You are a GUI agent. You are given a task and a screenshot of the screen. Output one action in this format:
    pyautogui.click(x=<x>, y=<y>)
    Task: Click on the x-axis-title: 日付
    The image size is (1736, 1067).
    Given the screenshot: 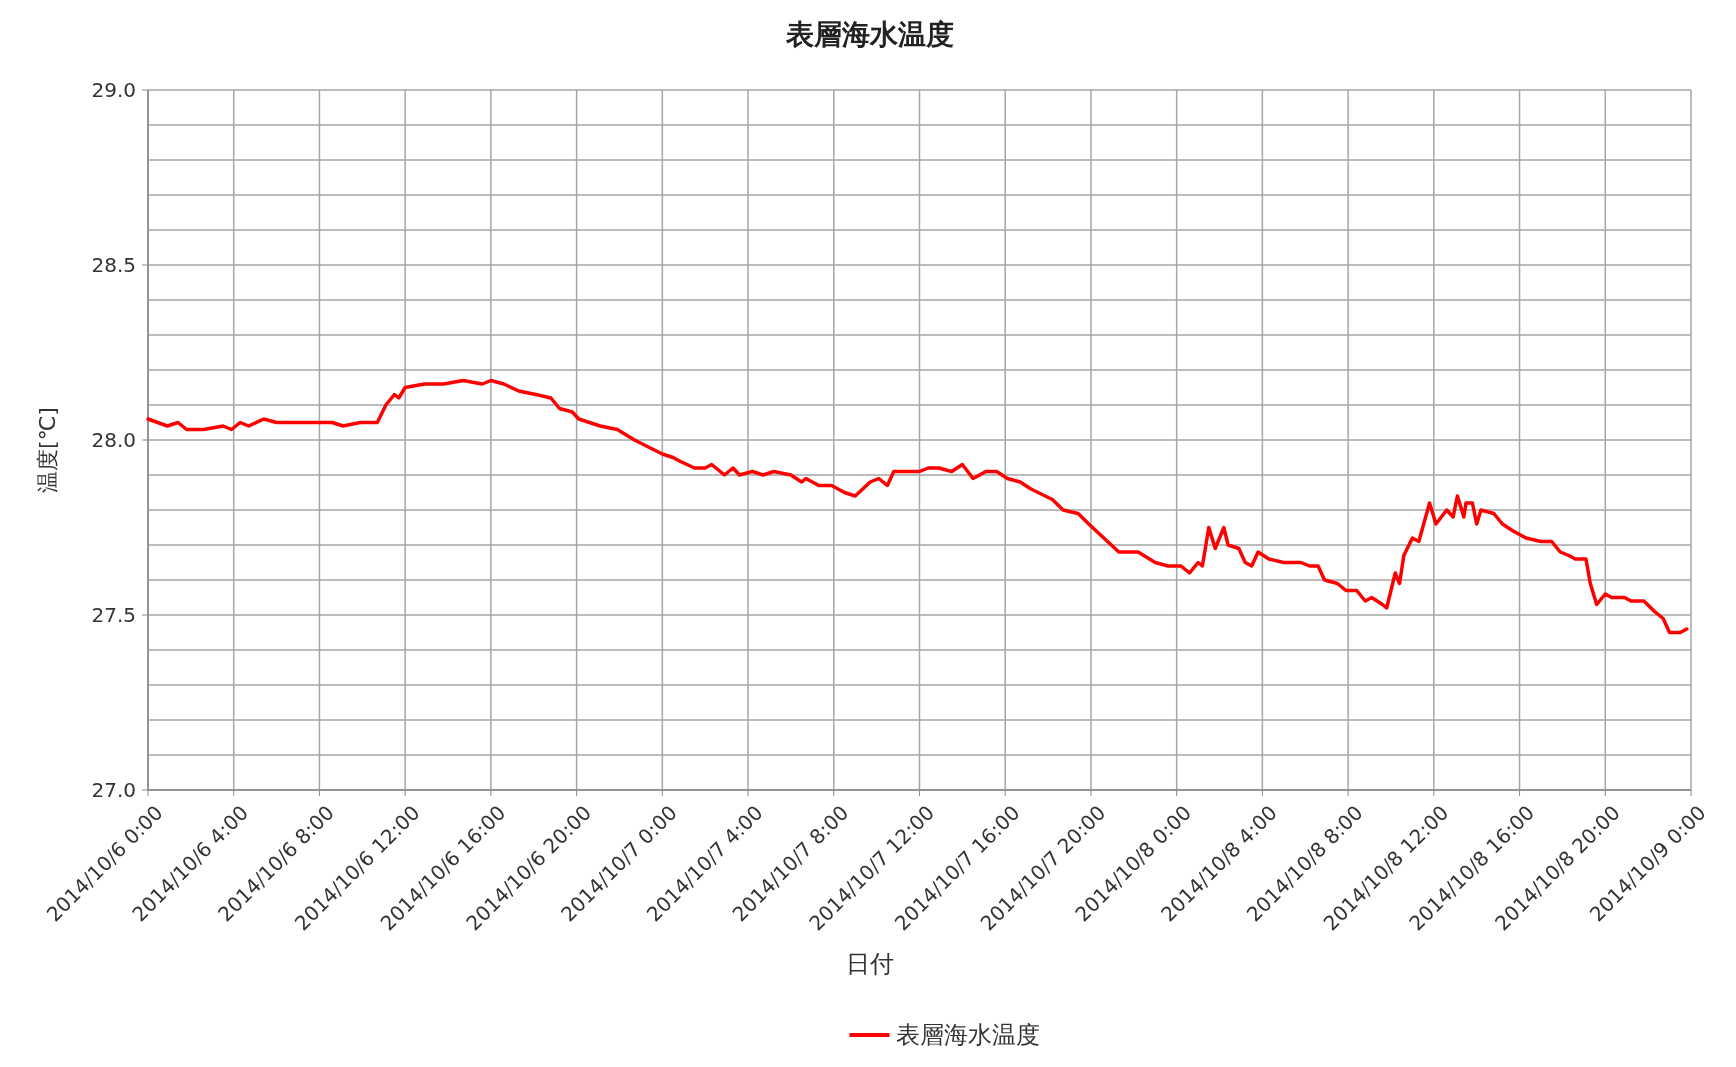 What is the action you would take?
    pyautogui.click(x=869, y=964)
    